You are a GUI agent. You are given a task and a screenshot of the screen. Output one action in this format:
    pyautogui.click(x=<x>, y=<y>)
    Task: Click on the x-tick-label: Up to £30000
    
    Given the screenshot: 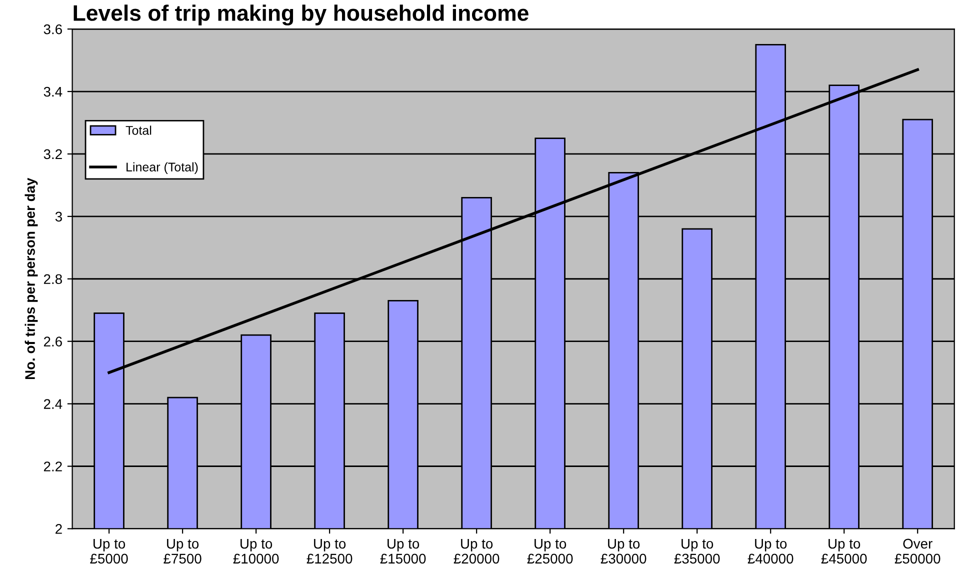 What is the action you would take?
    pyautogui.click(x=623, y=551)
    